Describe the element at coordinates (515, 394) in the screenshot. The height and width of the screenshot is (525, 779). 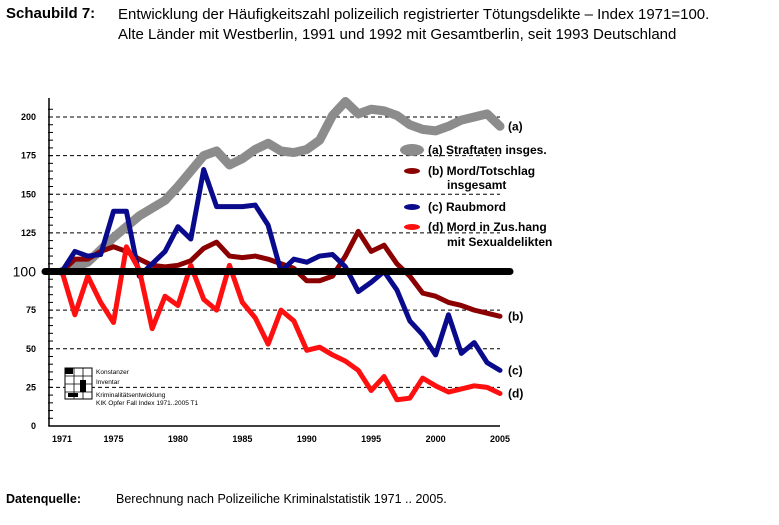
I see `end-label-d: (d)` at that location.